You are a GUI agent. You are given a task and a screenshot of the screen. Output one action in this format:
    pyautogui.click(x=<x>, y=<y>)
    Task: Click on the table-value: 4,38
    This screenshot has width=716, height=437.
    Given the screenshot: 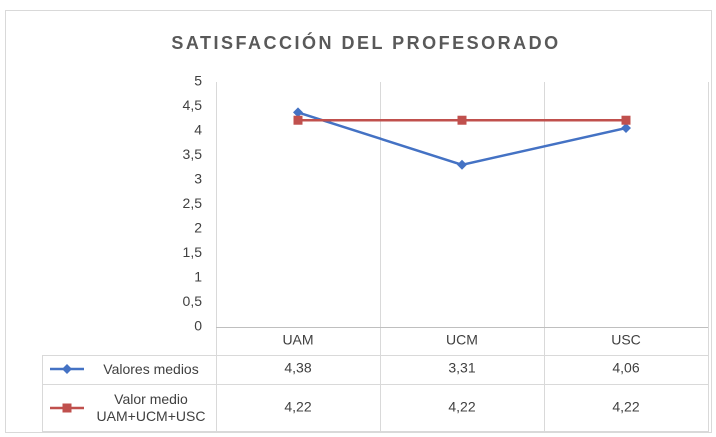 What is the action you would take?
    pyautogui.click(x=297, y=368)
    